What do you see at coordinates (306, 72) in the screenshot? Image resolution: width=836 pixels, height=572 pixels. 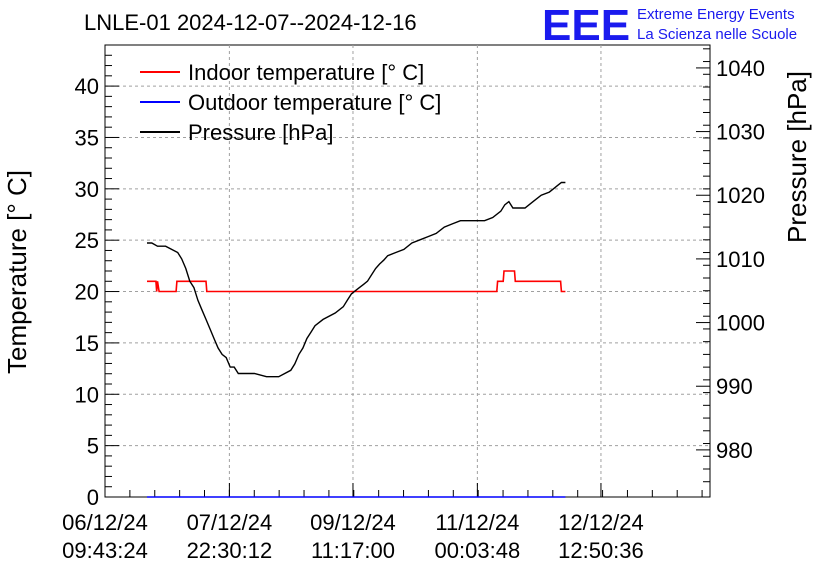 I see `legend-label-indoor: Indoor temperature [° C]` at bounding box center [306, 72].